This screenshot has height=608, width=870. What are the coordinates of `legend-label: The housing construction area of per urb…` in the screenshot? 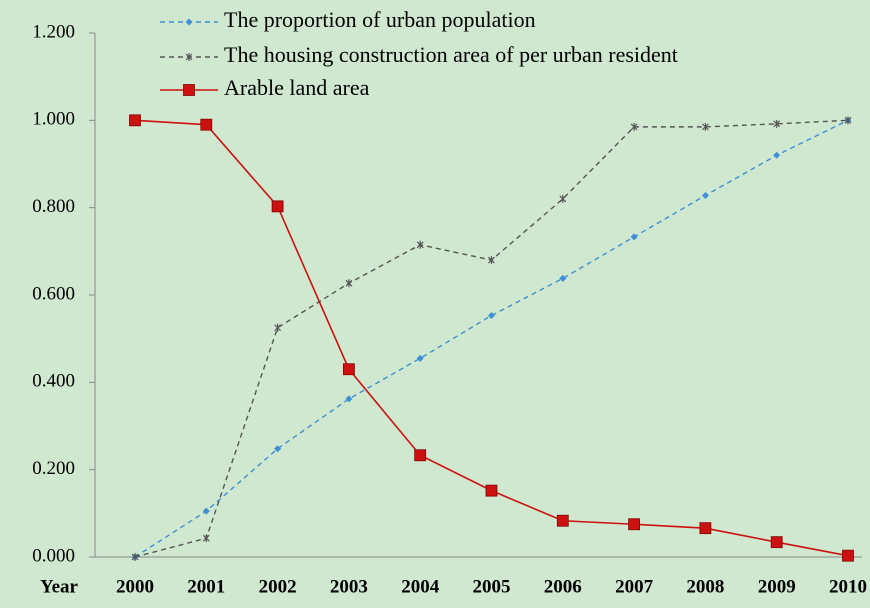 It's located at (451, 54).